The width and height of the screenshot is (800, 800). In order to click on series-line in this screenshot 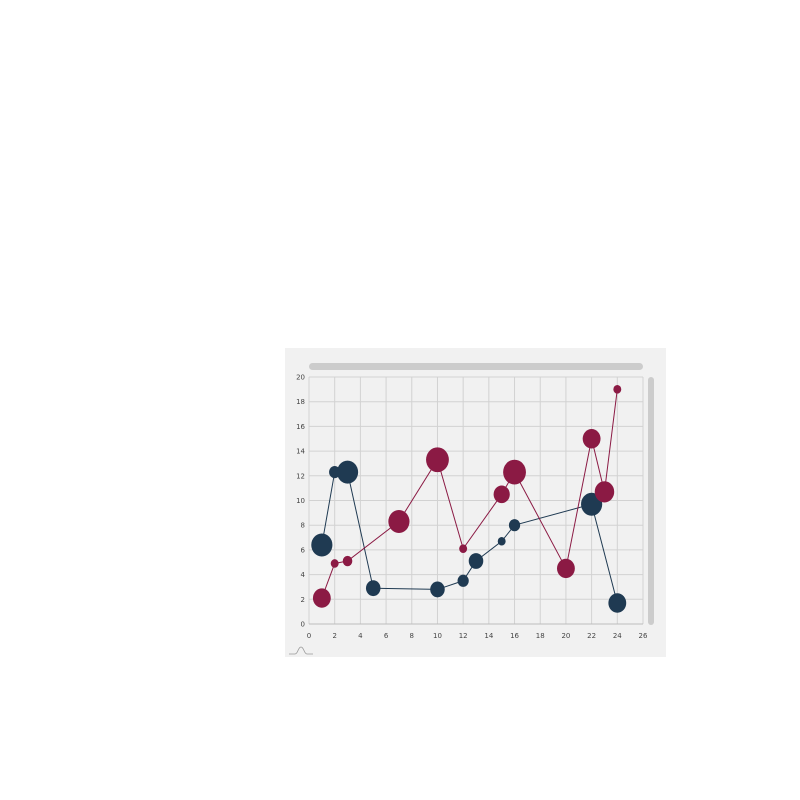, I will do `click(469, 537)`.